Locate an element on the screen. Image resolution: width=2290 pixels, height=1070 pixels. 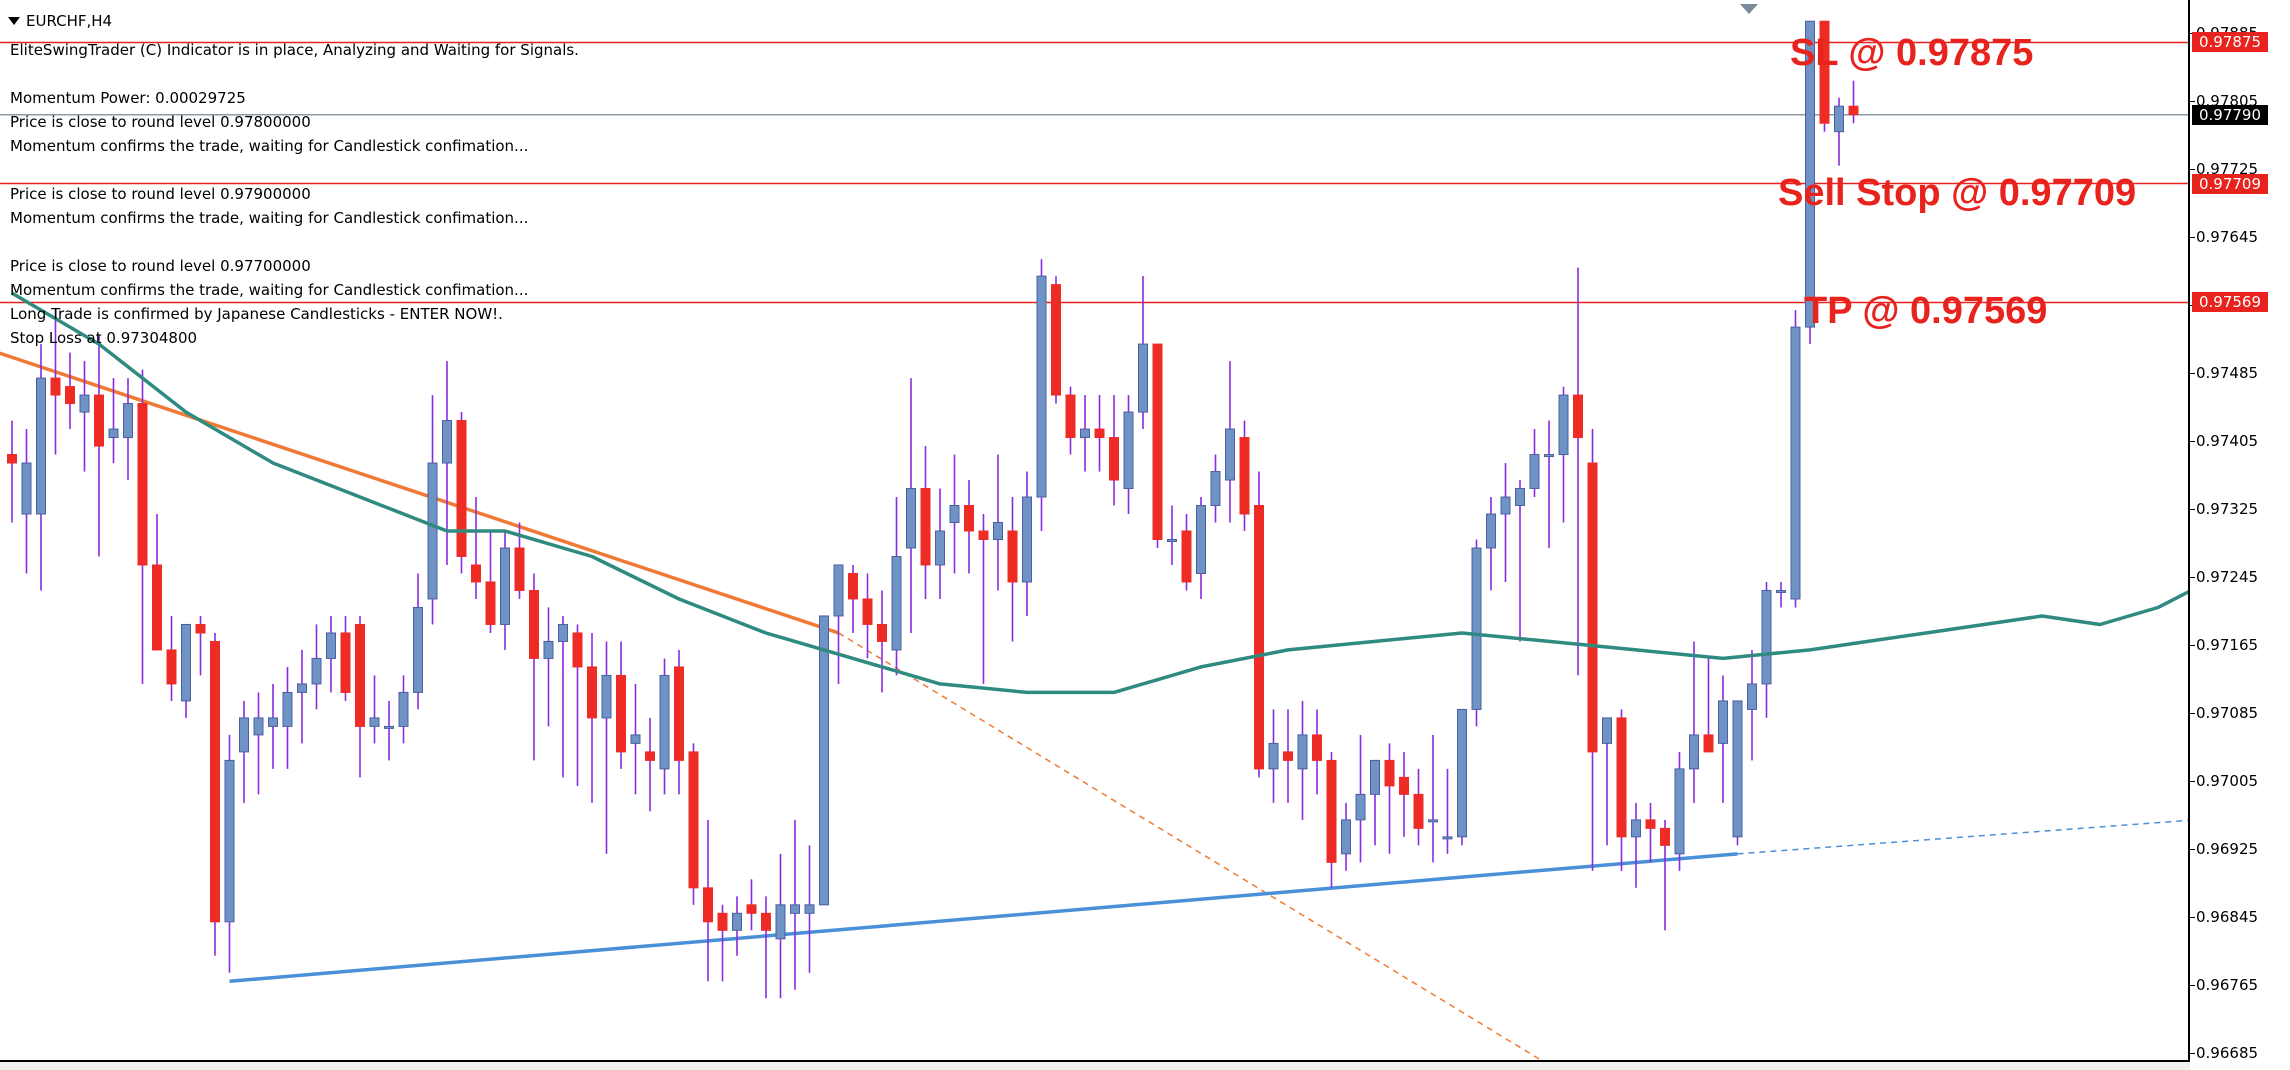
symbol-header: EURCHF,H4 is located at coordinates (60, 21).